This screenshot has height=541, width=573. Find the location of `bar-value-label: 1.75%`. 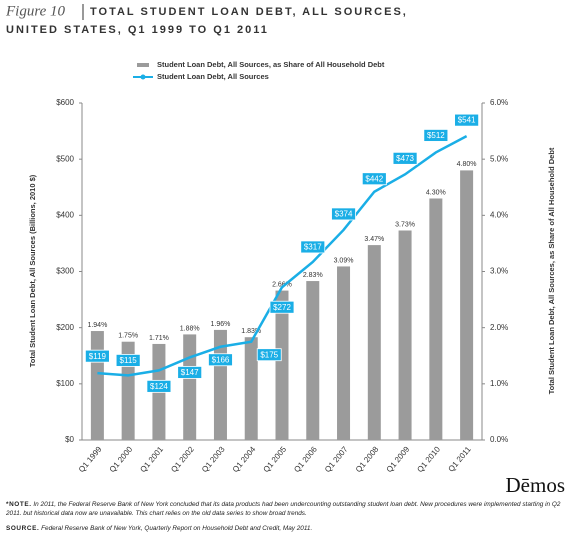

bar-value-label: 1.75% is located at coordinates (128, 336).